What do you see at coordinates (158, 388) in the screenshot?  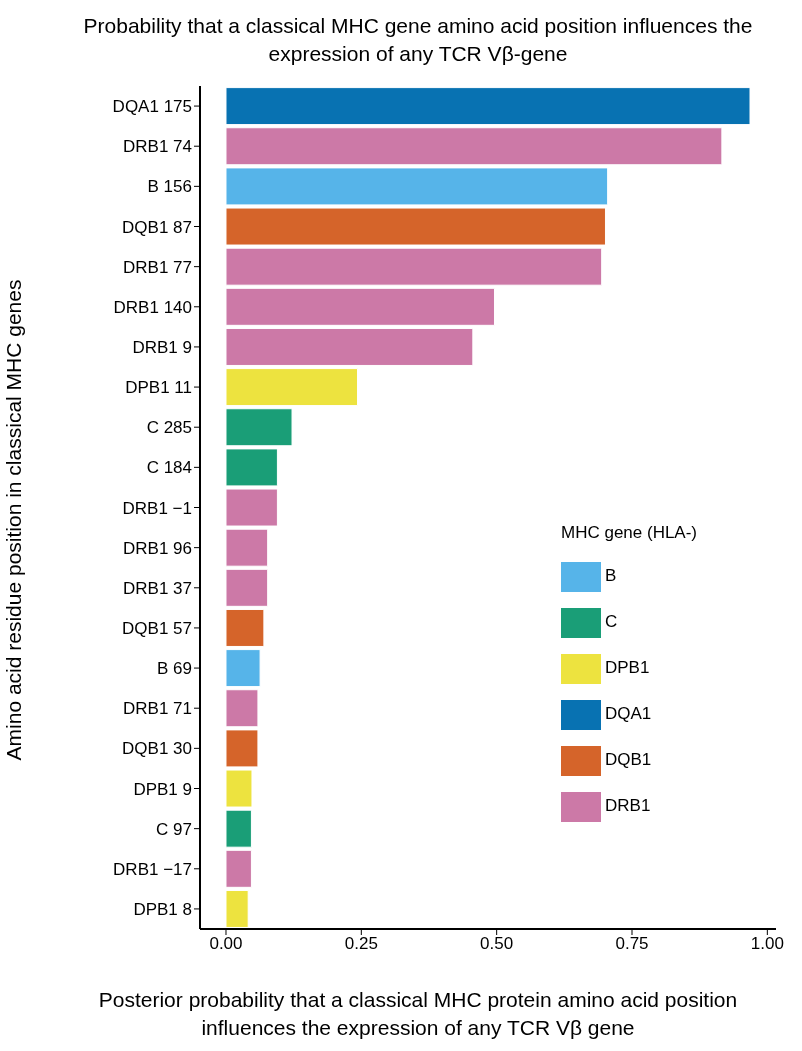 I see `y-tick-label: DPB1 11` at bounding box center [158, 388].